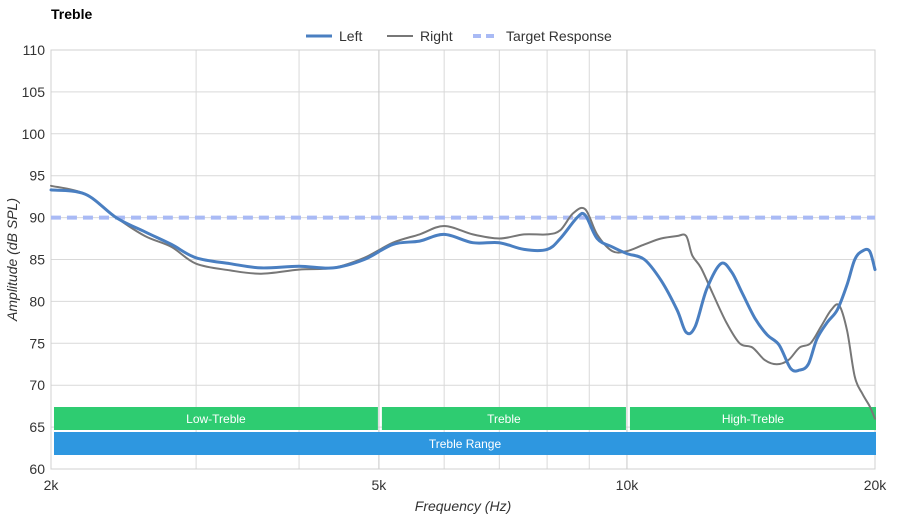 This screenshot has width=900, height=520. I want to click on y-tick-label: 75, so click(37, 343).